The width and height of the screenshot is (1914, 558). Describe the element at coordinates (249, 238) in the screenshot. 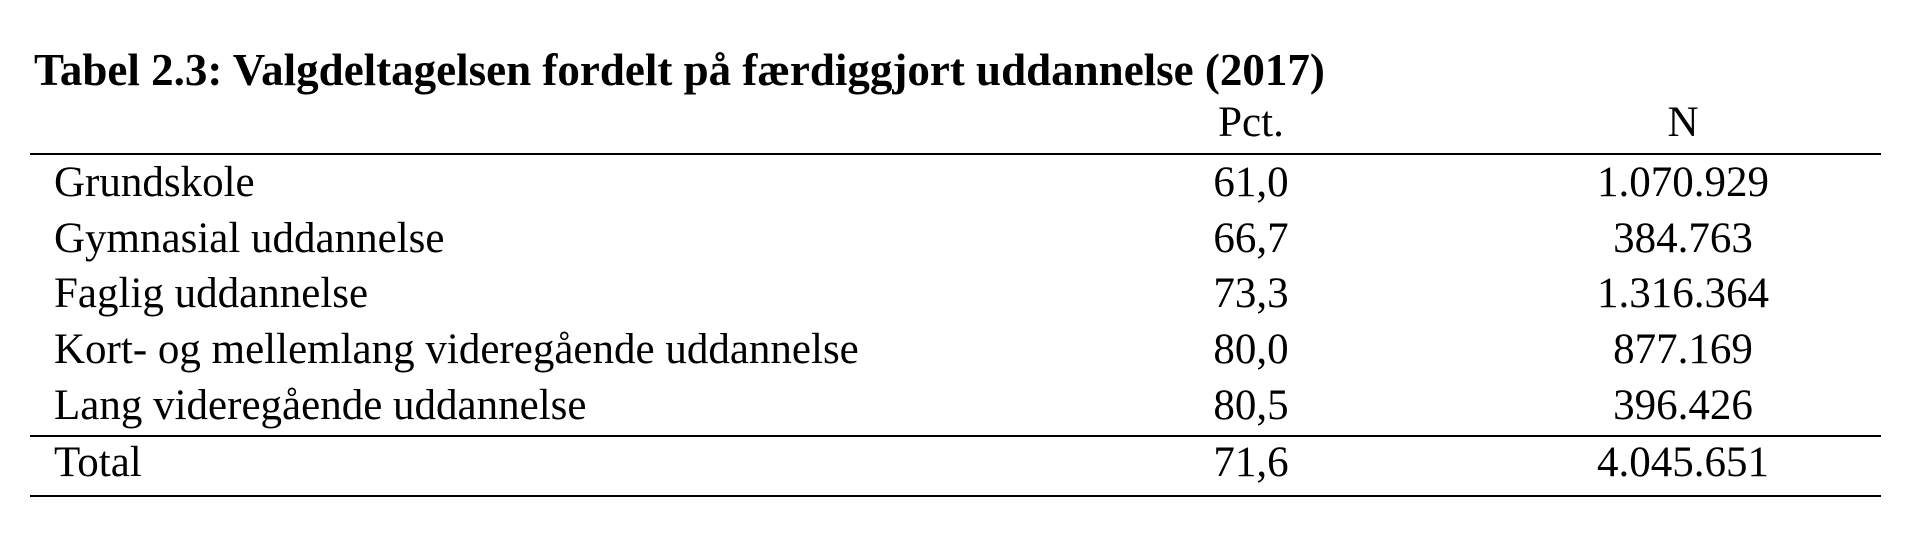

I see `row-label: Gymnasial uddannelse` at that location.